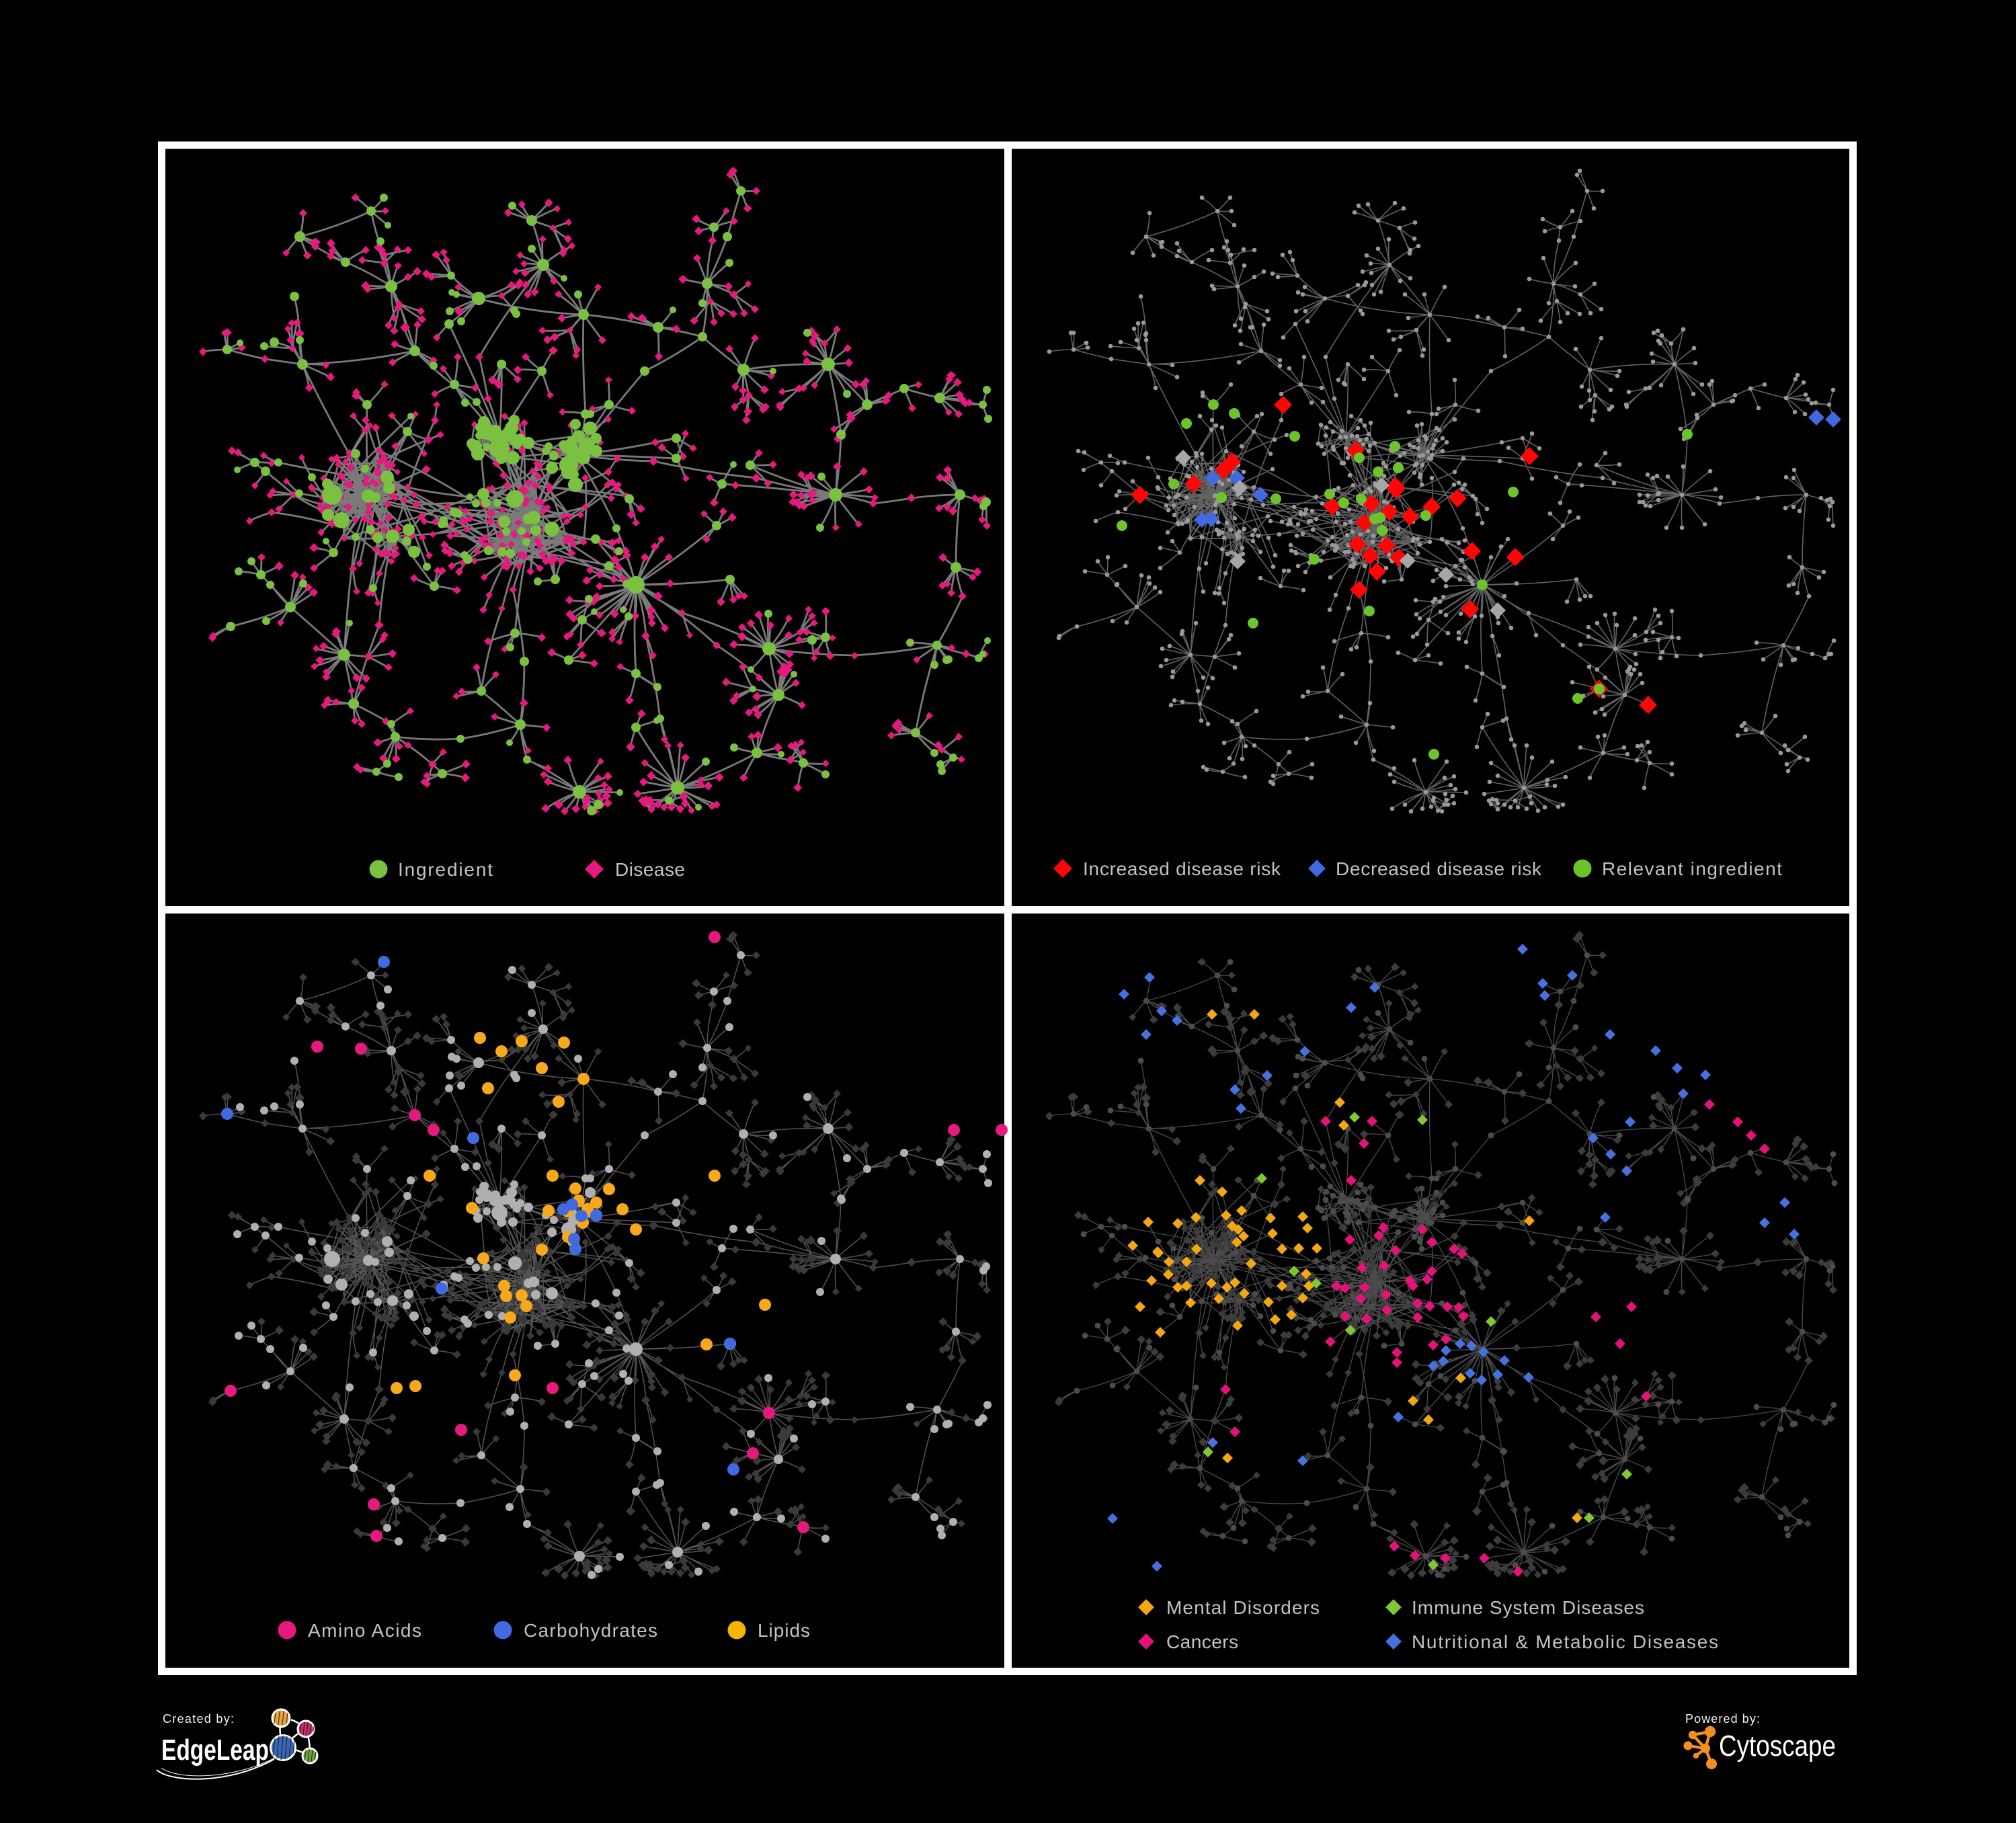 The image size is (2016, 1823). I want to click on svg-text: Relevant ingredient, so click(1692, 868).